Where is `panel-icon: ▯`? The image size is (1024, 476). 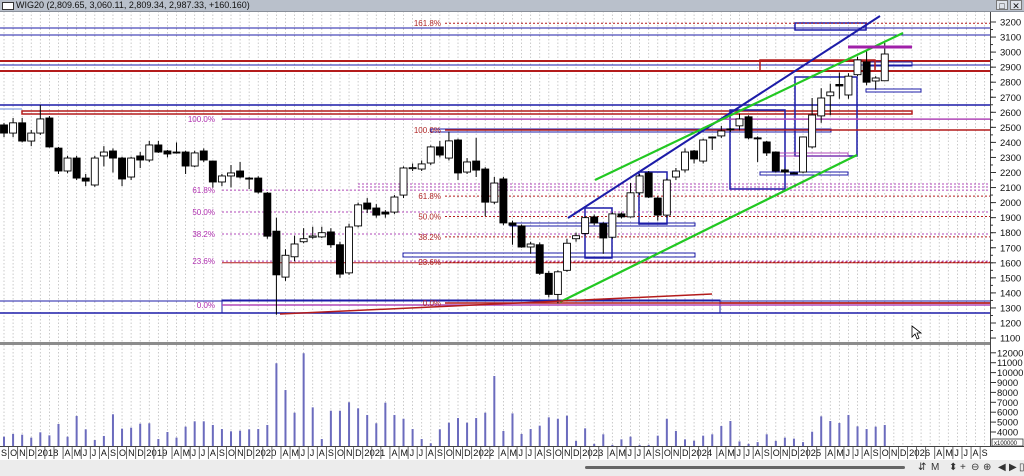
panel-icon: ▯ is located at coordinates (1021, 467).